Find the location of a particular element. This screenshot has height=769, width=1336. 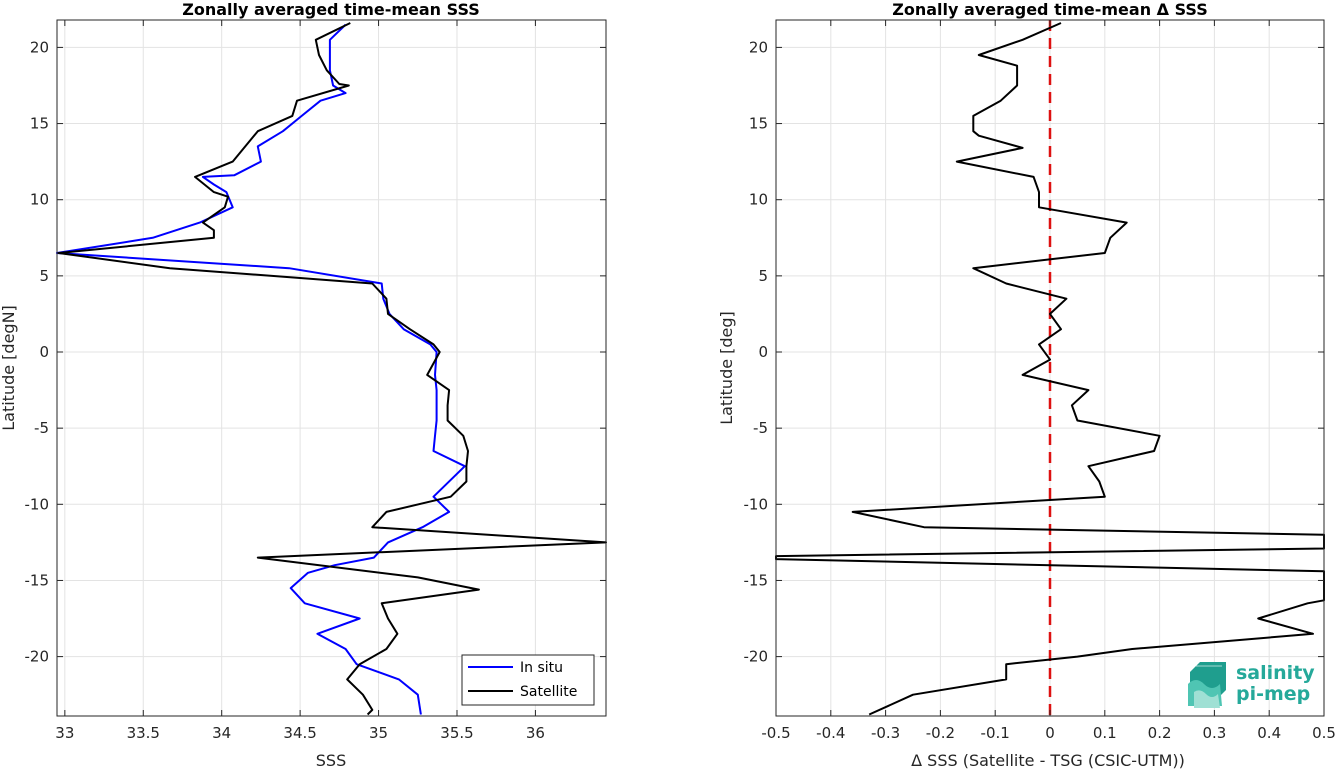

right-ytick-label: 20 is located at coordinates (758, 47).